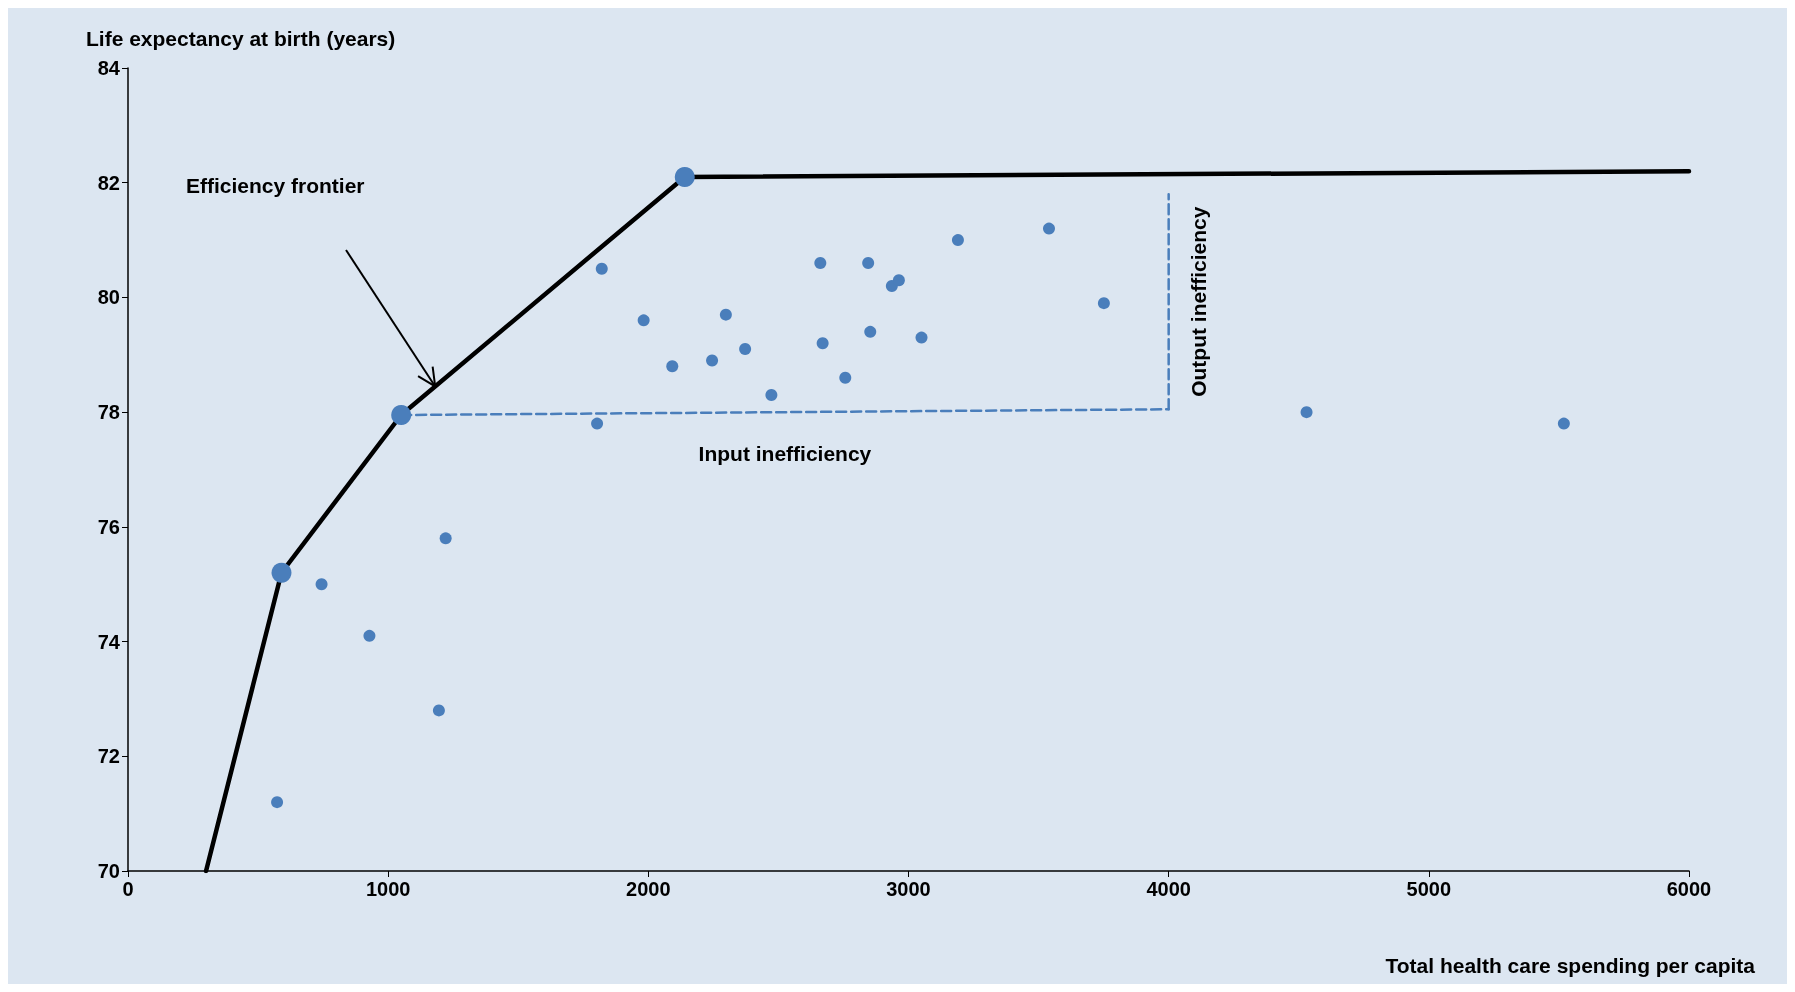 This screenshot has height=992, width=1795. I want to click on x-tick-label: 4000, so click(1168, 889).